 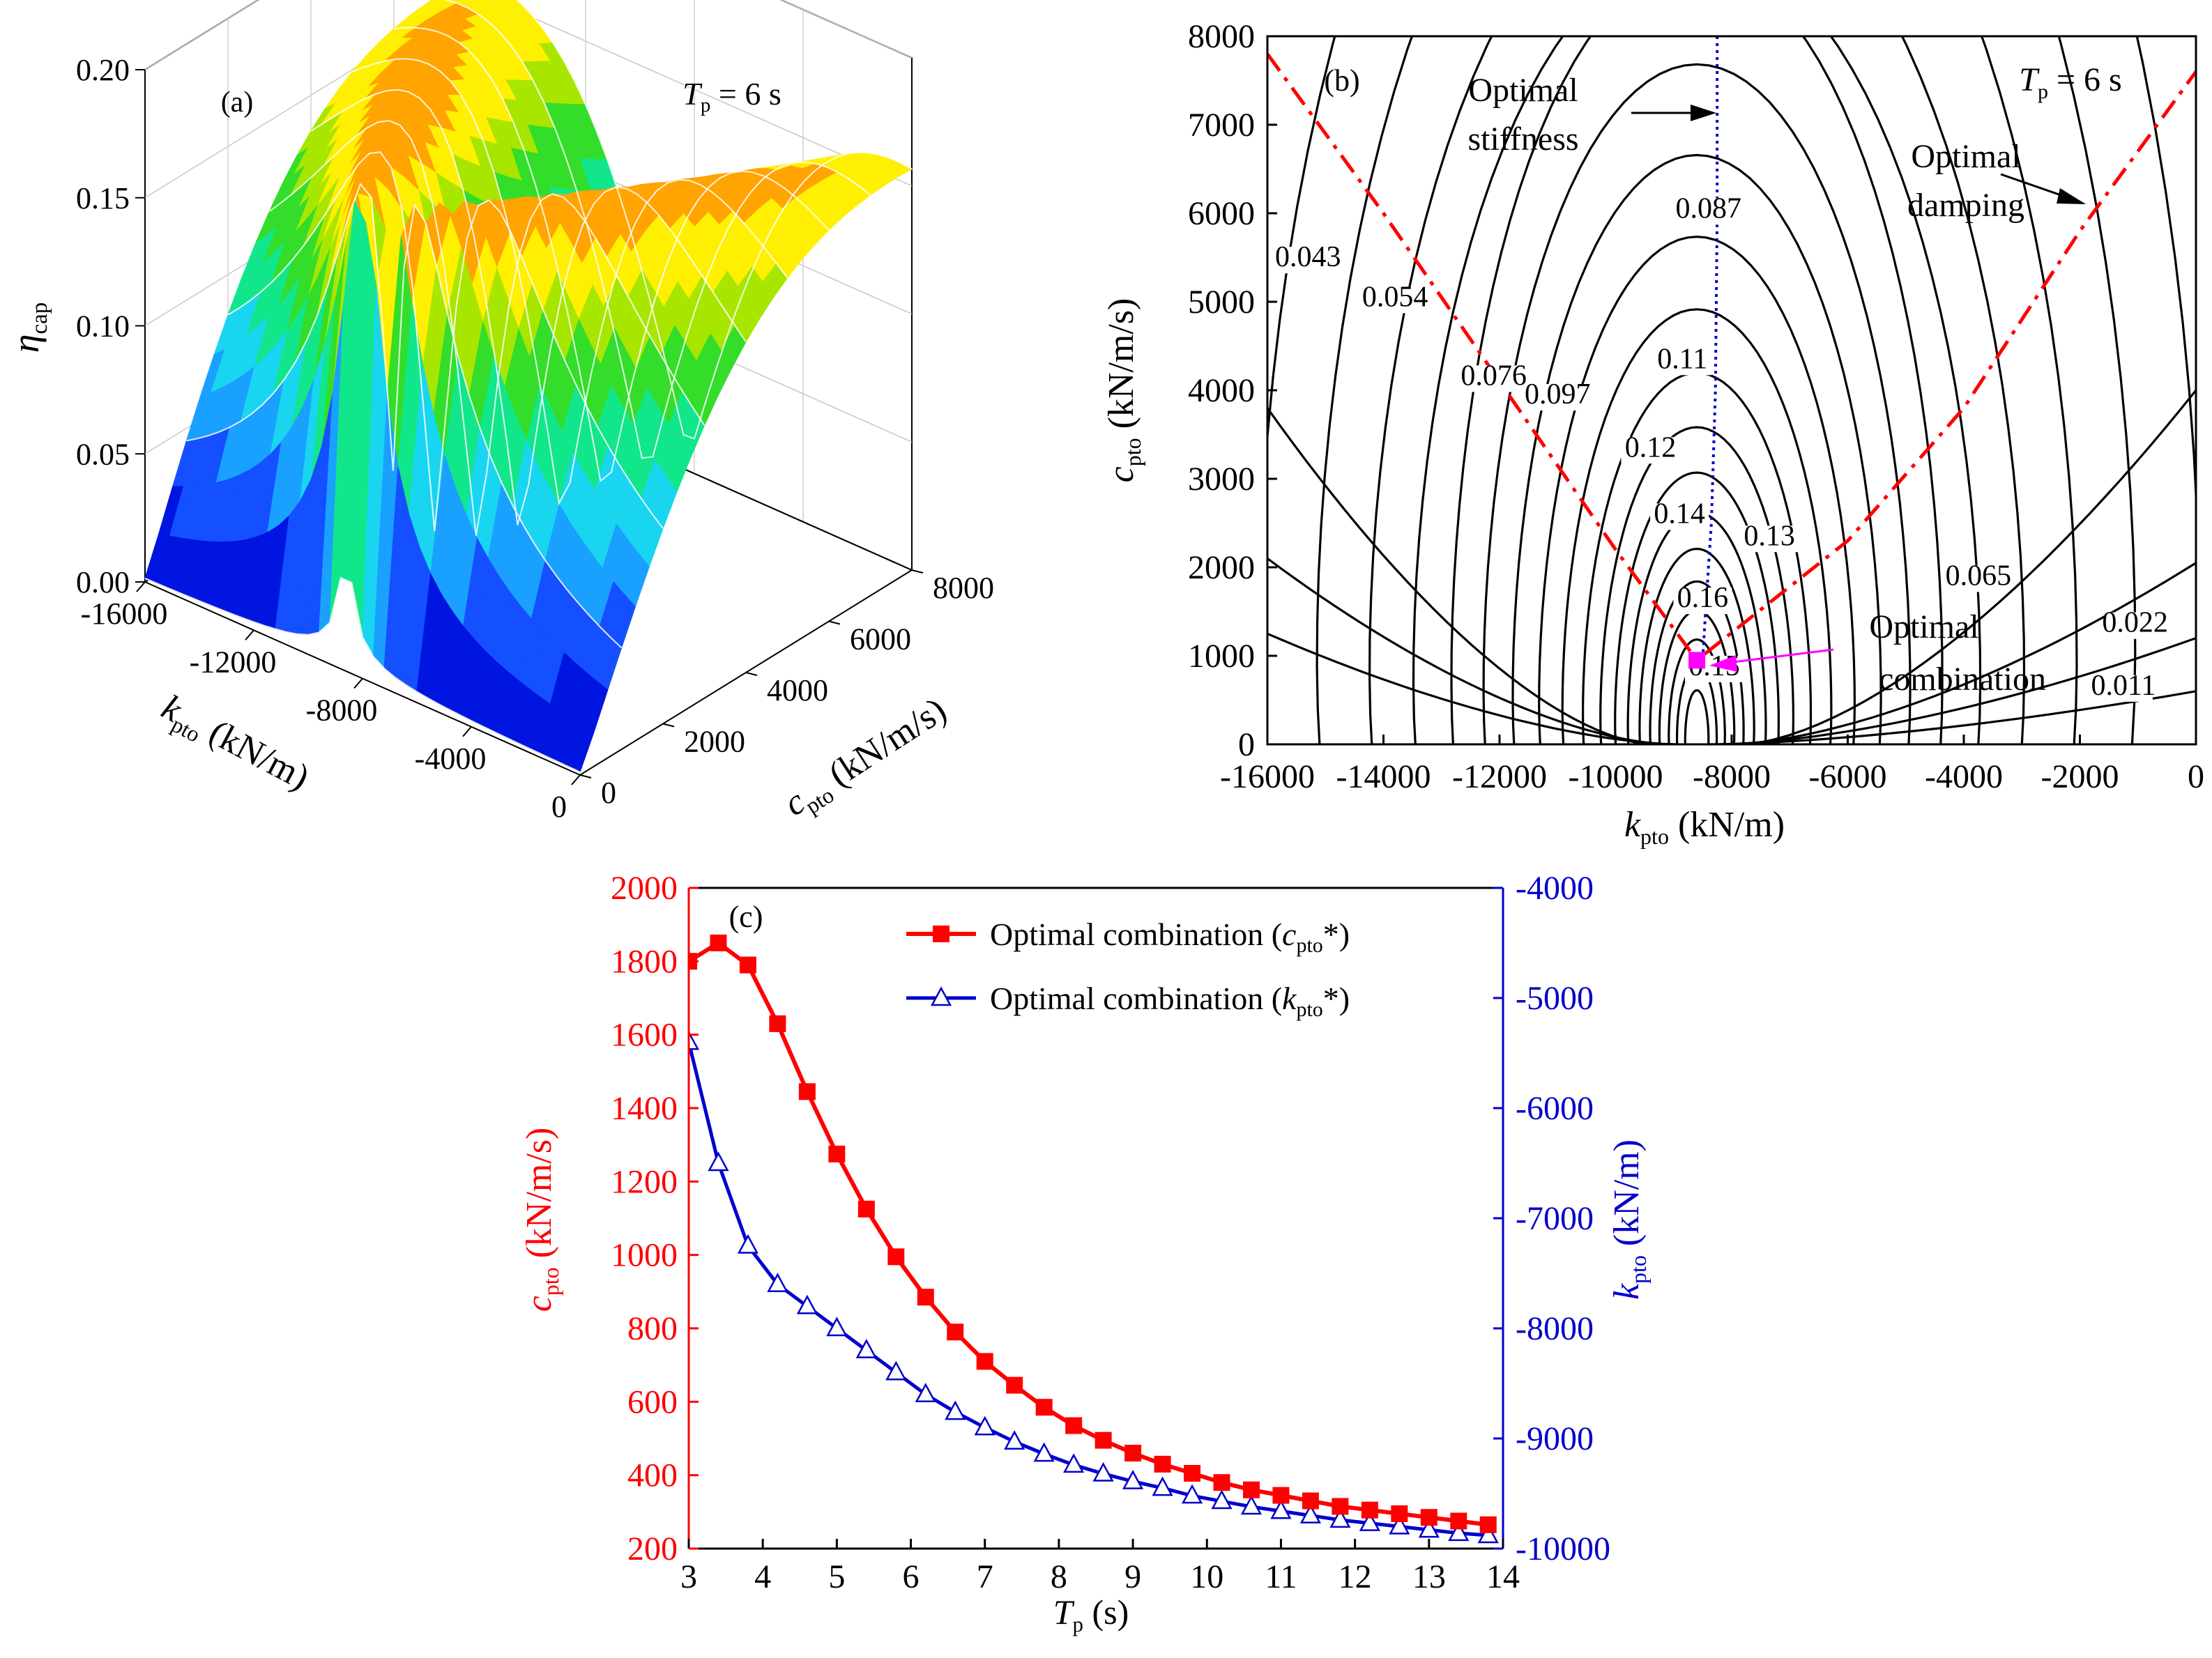 I want to click on y-tick-label-b: 0, so click(x=1246, y=745).